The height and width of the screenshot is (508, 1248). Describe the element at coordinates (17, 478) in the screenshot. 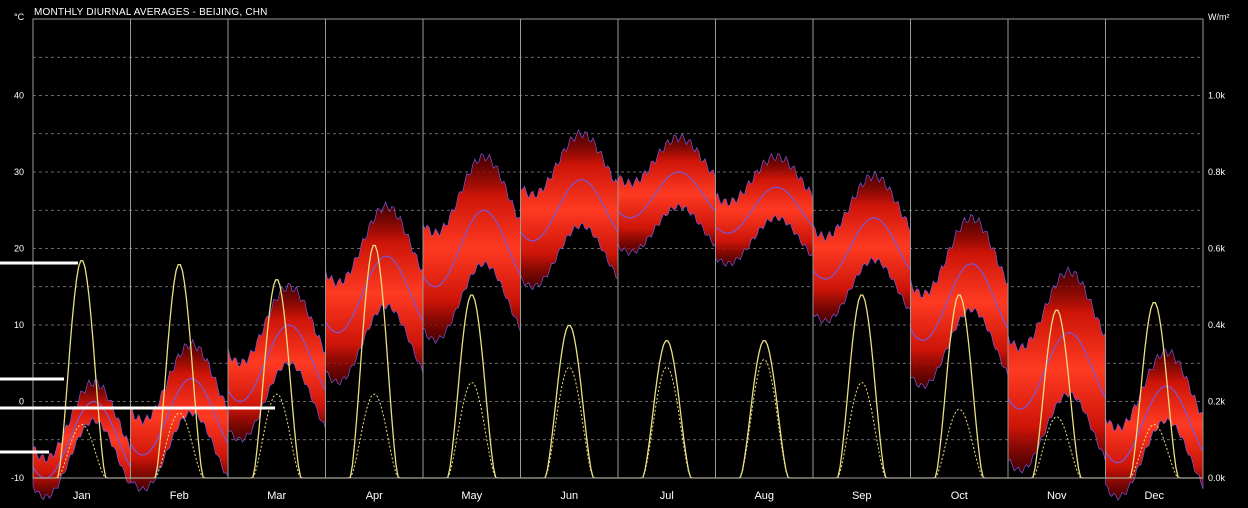

I see `left-tick-label: -10` at that location.